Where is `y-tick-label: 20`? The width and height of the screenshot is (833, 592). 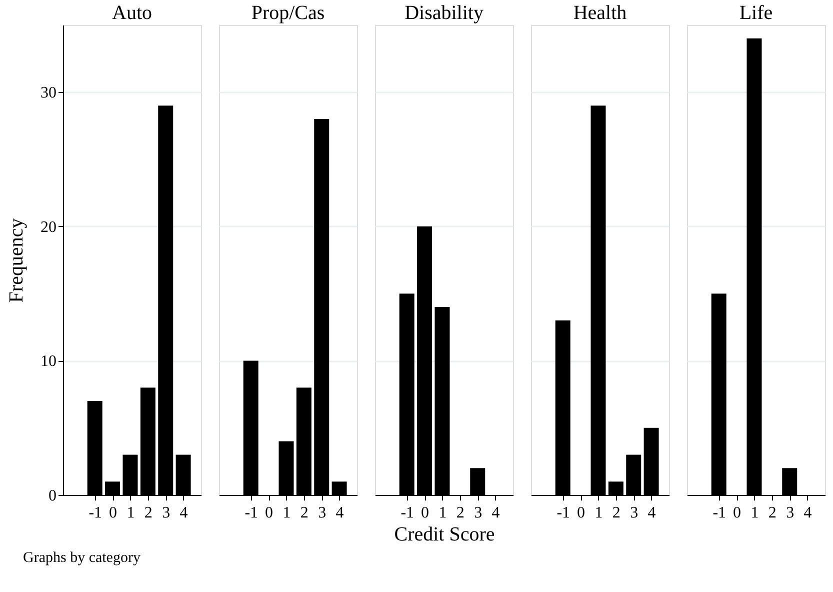 y-tick-label: 20 is located at coordinates (48, 227).